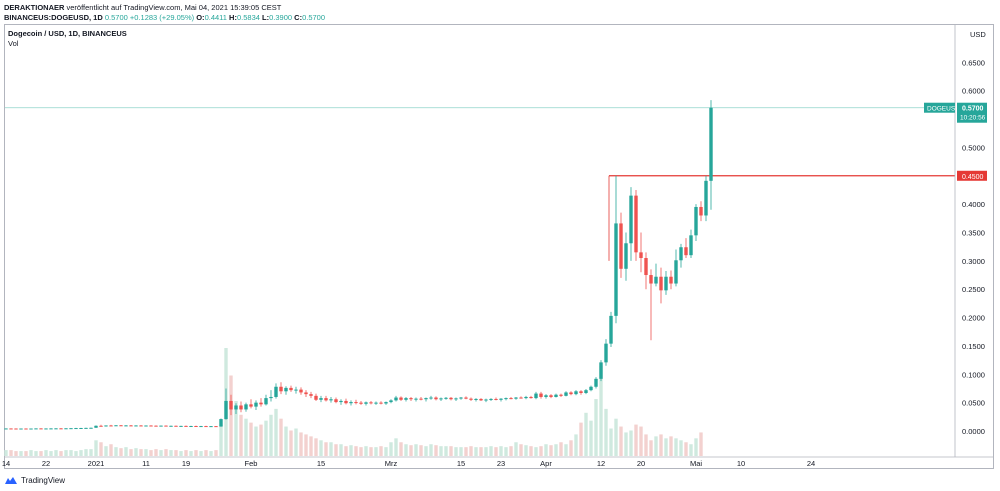  What do you see at coordinates (13, 43) in the screenshot?
I see `volume-legend: Vol` at bounding box center [13, 43].